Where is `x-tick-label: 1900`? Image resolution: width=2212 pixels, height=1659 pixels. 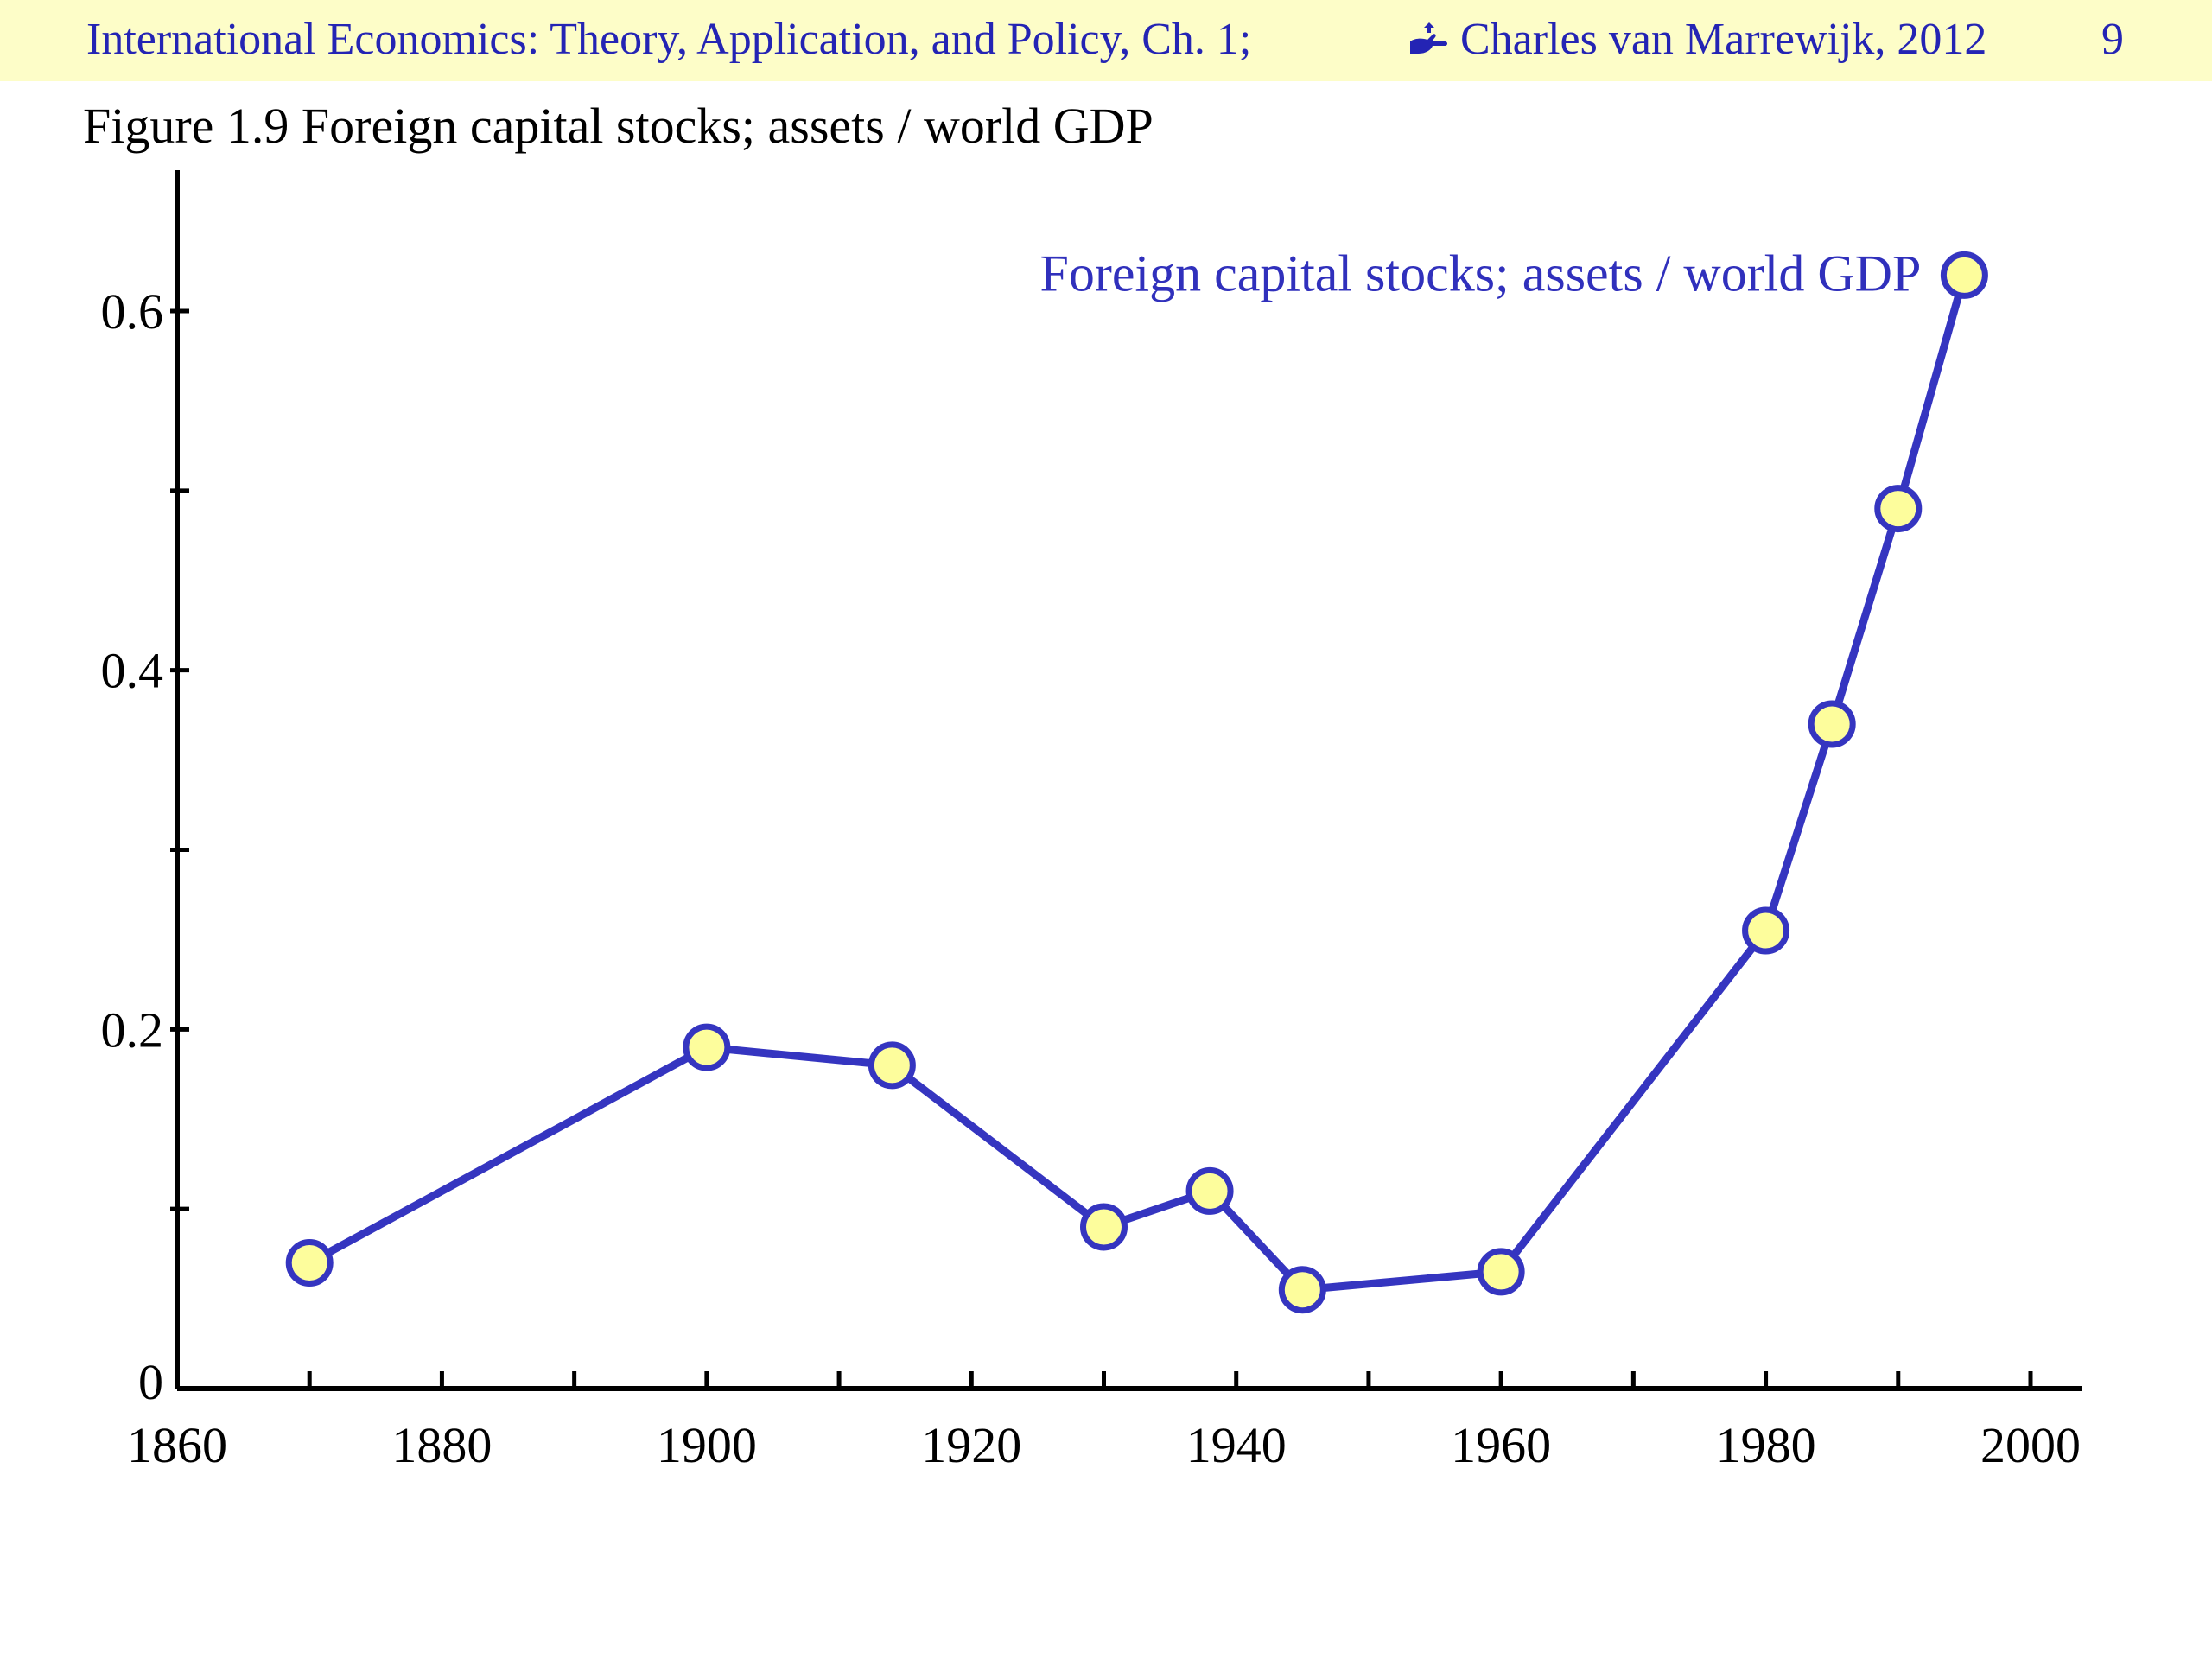 x-tick-label: 1900 is located at coordinates (707, 1445).